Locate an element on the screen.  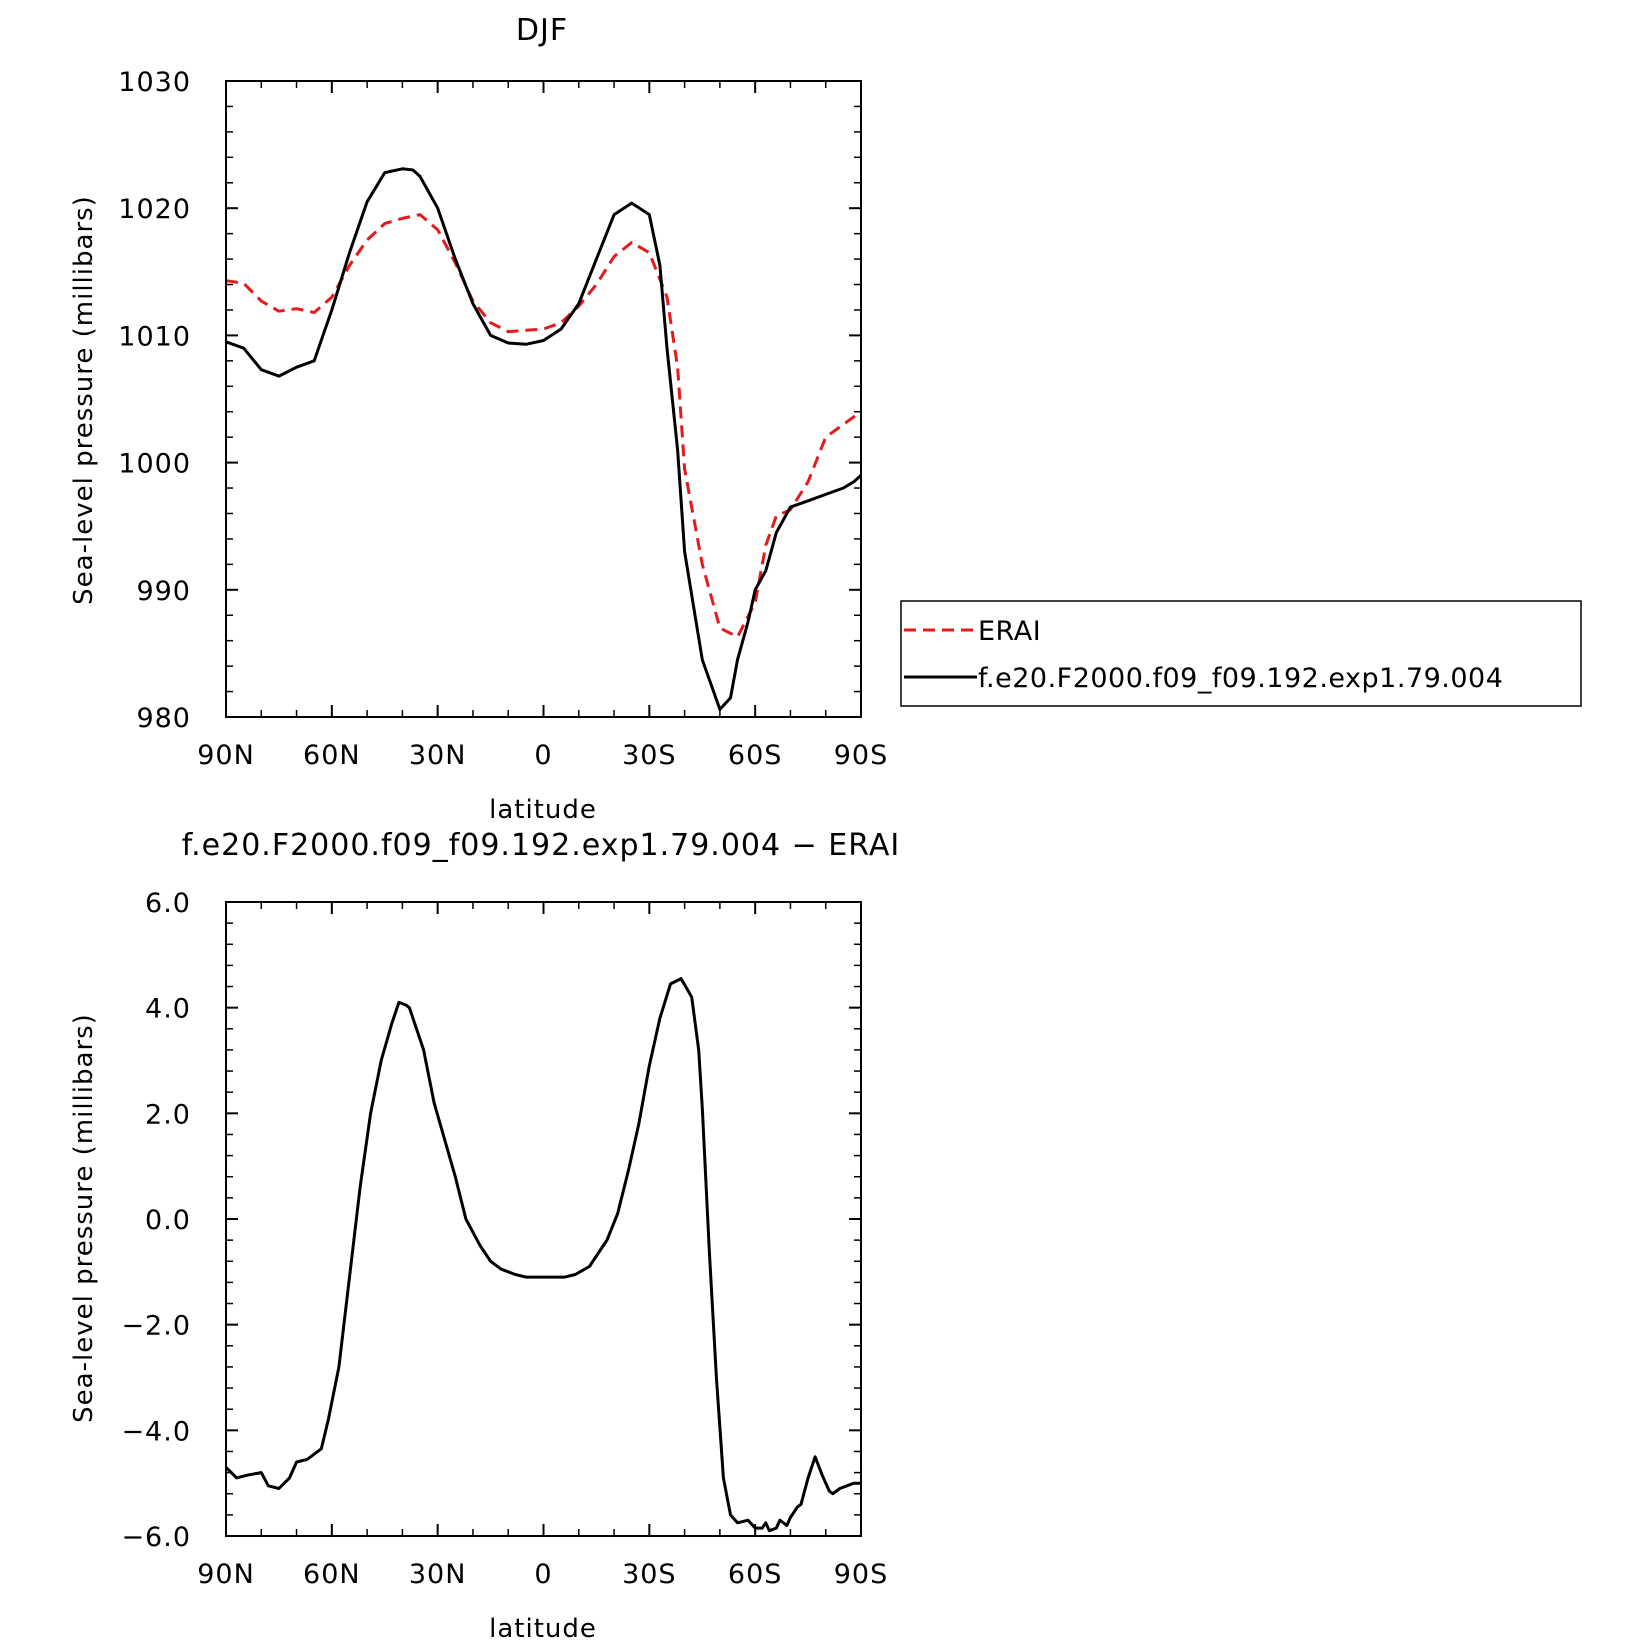
top-x-tick-label: 30S is located at coordinates (649, 755).